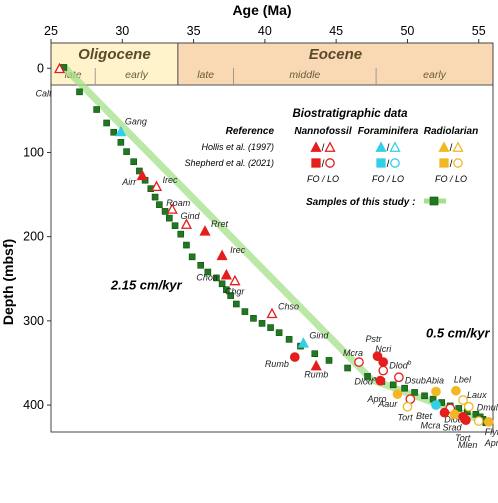 The width and height of the screenshot is (498, 503). I want to click on bio-event-label: Irec, so click(171, 180).